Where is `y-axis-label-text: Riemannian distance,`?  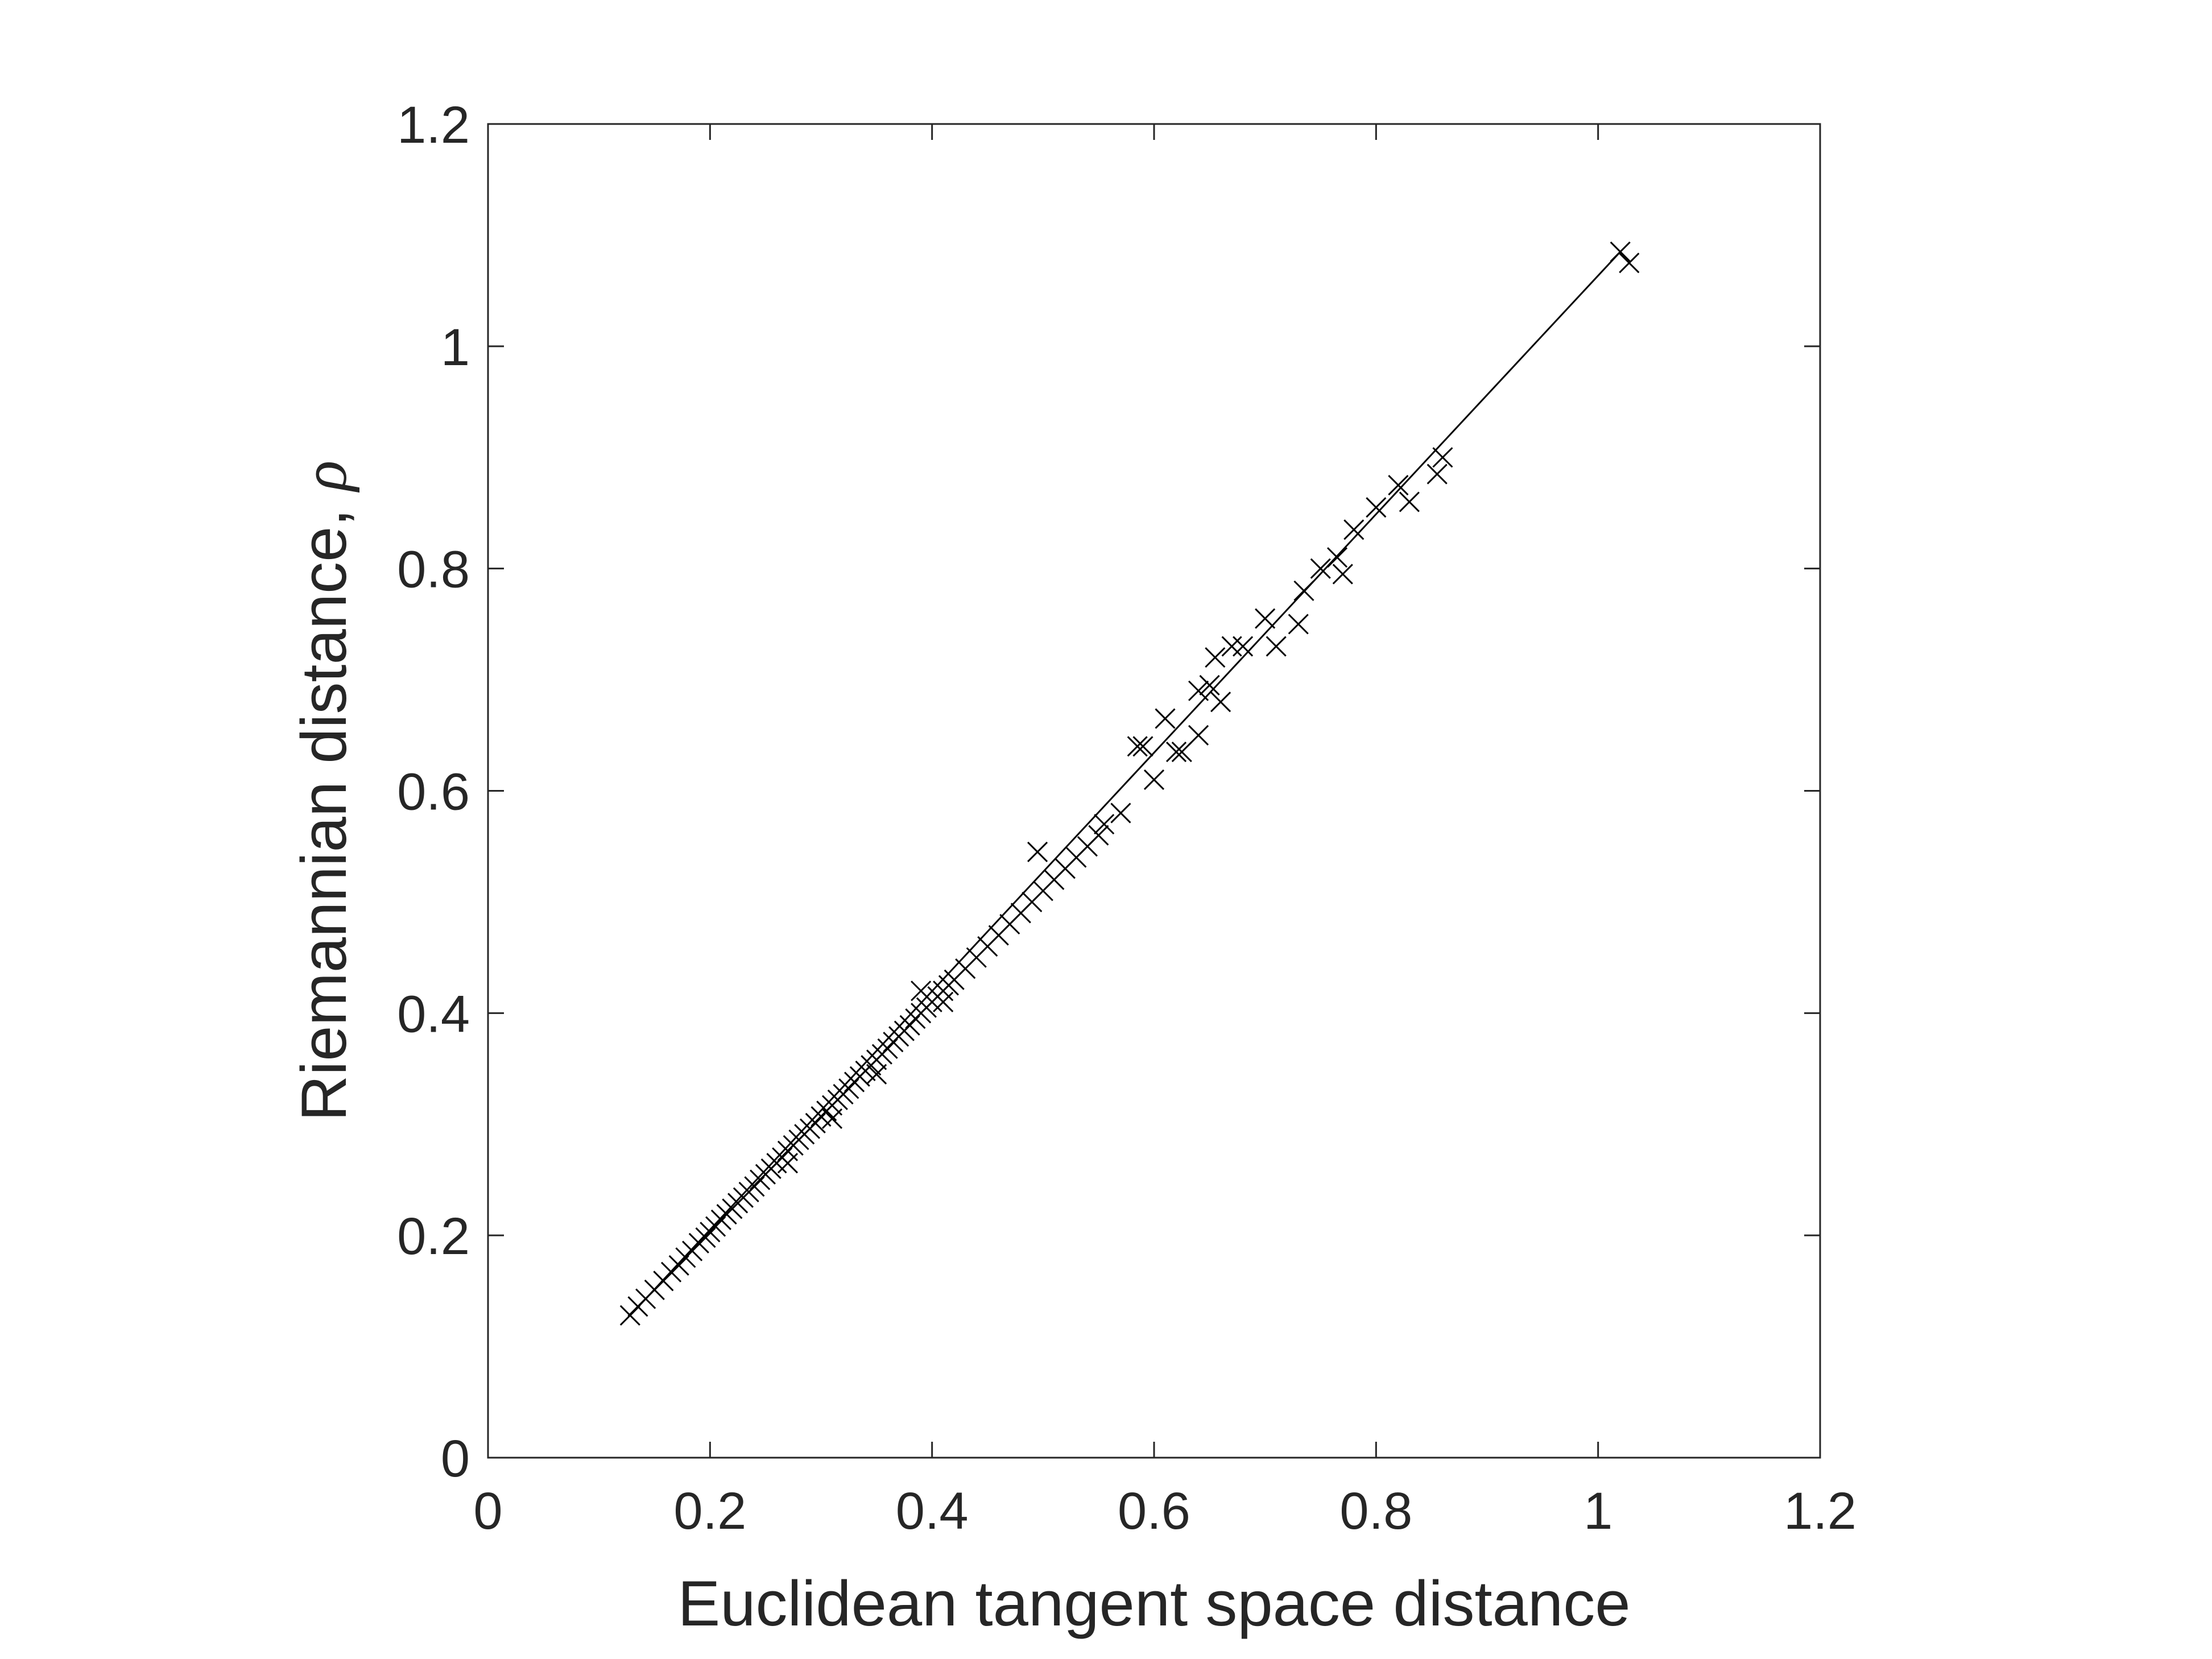 y-axis-label-text: Riemannian distance, is located at coordinates (323, 806).